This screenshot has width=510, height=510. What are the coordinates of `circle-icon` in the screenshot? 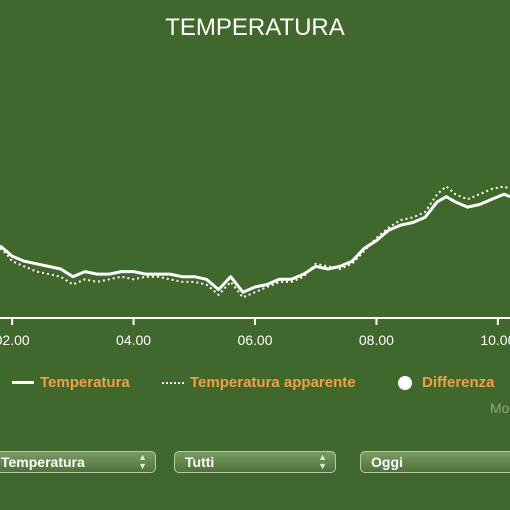 It's located at (405, 382).